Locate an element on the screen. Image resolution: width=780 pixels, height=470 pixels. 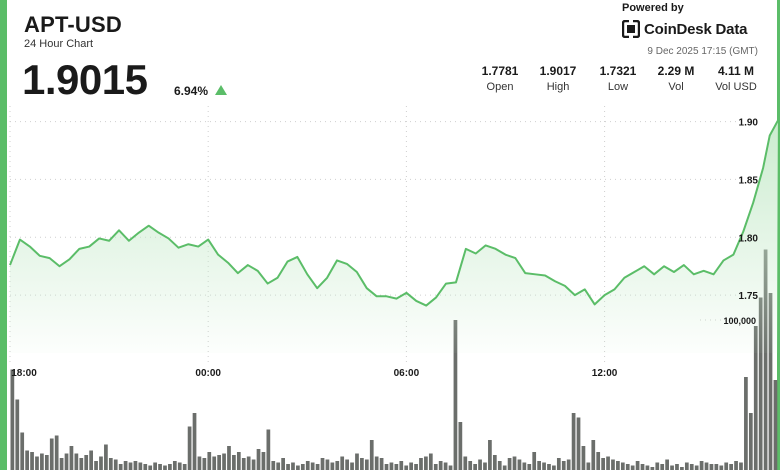
coindesk-logo-icon is located at coordinates (631, 29).